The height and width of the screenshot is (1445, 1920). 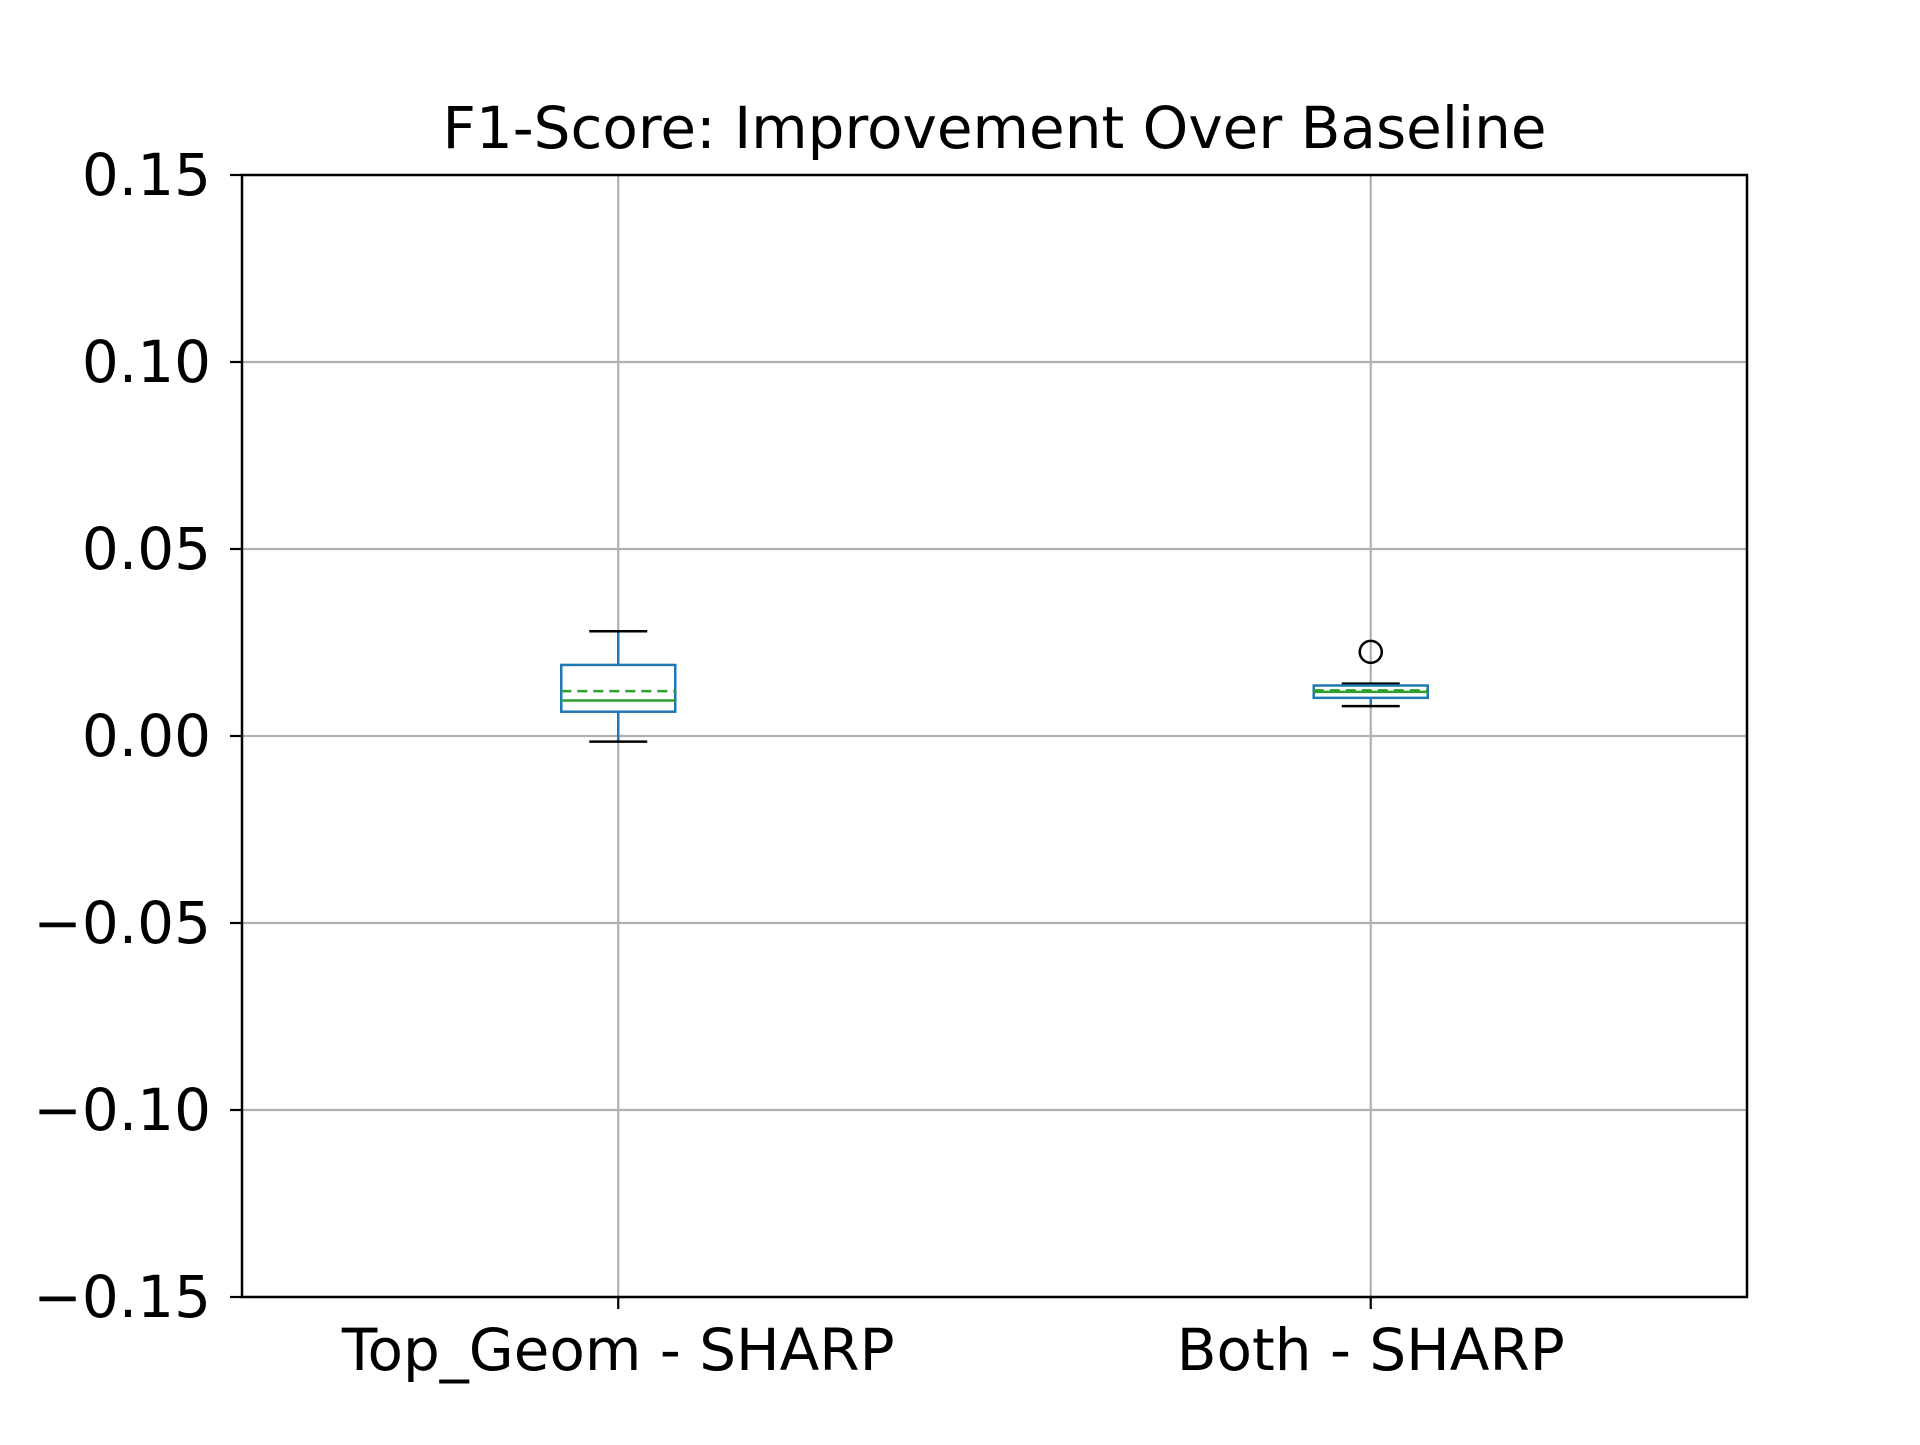 I want to click on x-tick-label: Both - SHARP, so click(x=1371, y=1350).